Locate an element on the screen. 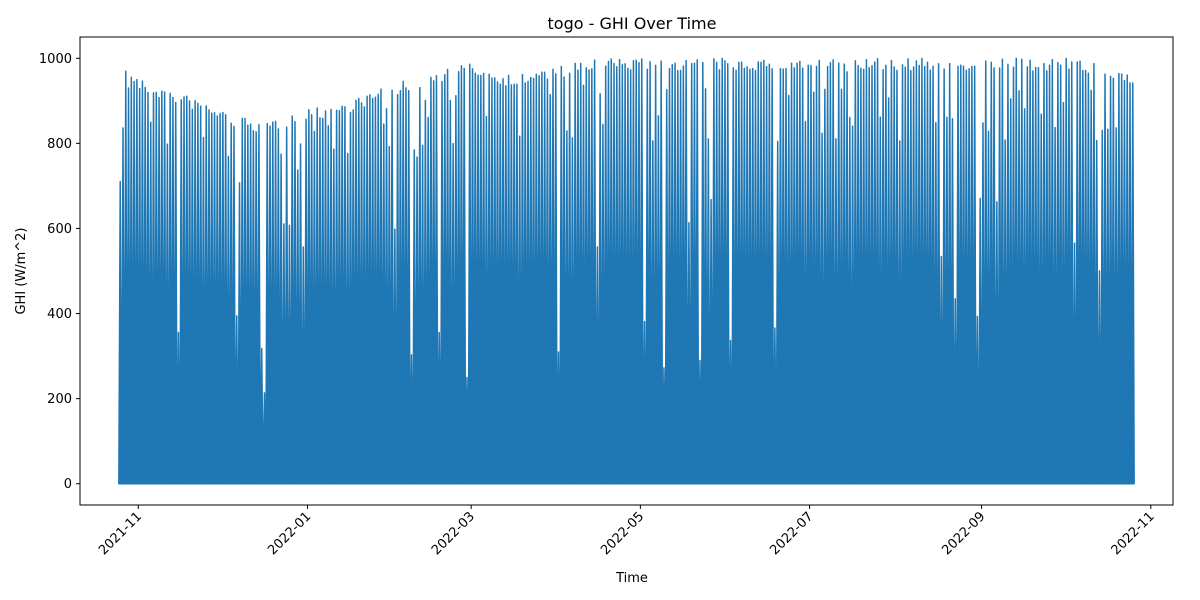 This screenshot has height=600, width=1200. y-tick-label: 800 is located at coordinates (59, 144).